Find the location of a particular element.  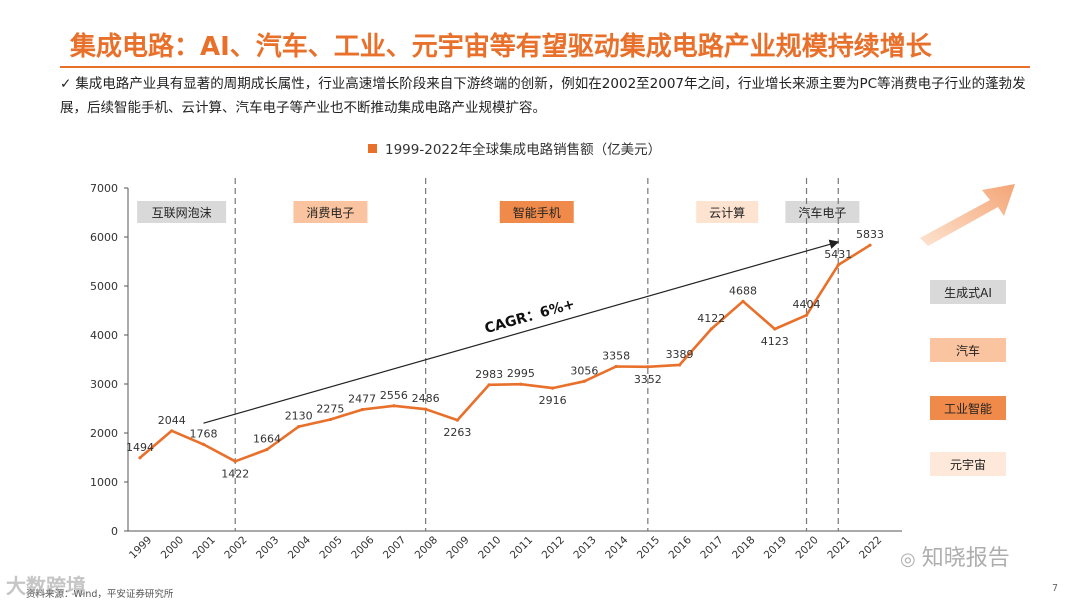

title-divider is located at coordinates (545, 67).